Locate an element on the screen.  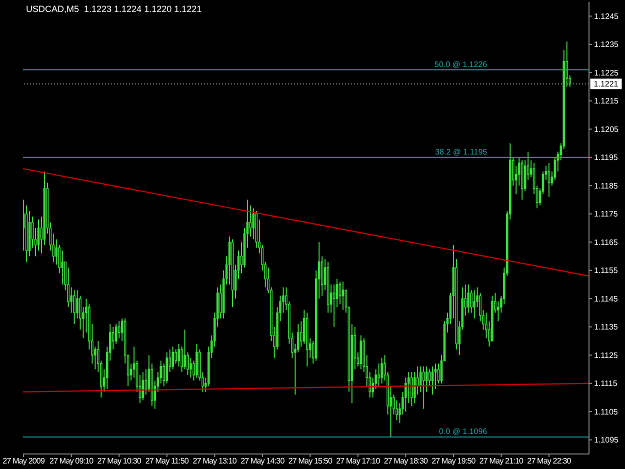
chart-title: USDCAD,M5 1.1223 1.1224 1.1220 1.1221 is located at coordinates (114, 9).